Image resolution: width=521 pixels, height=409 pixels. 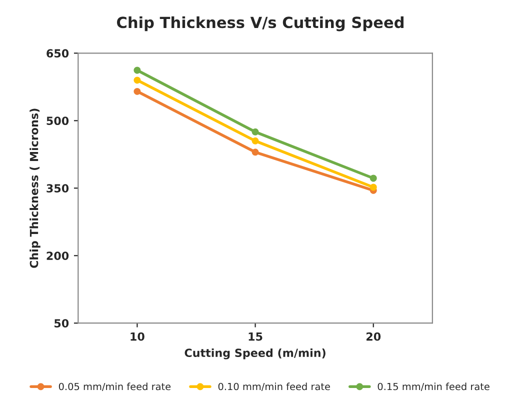 What do you see at coordinates (57, 256) in the screenshot?
I see `y-tick-label: 200` at bounding box center [57, 256].